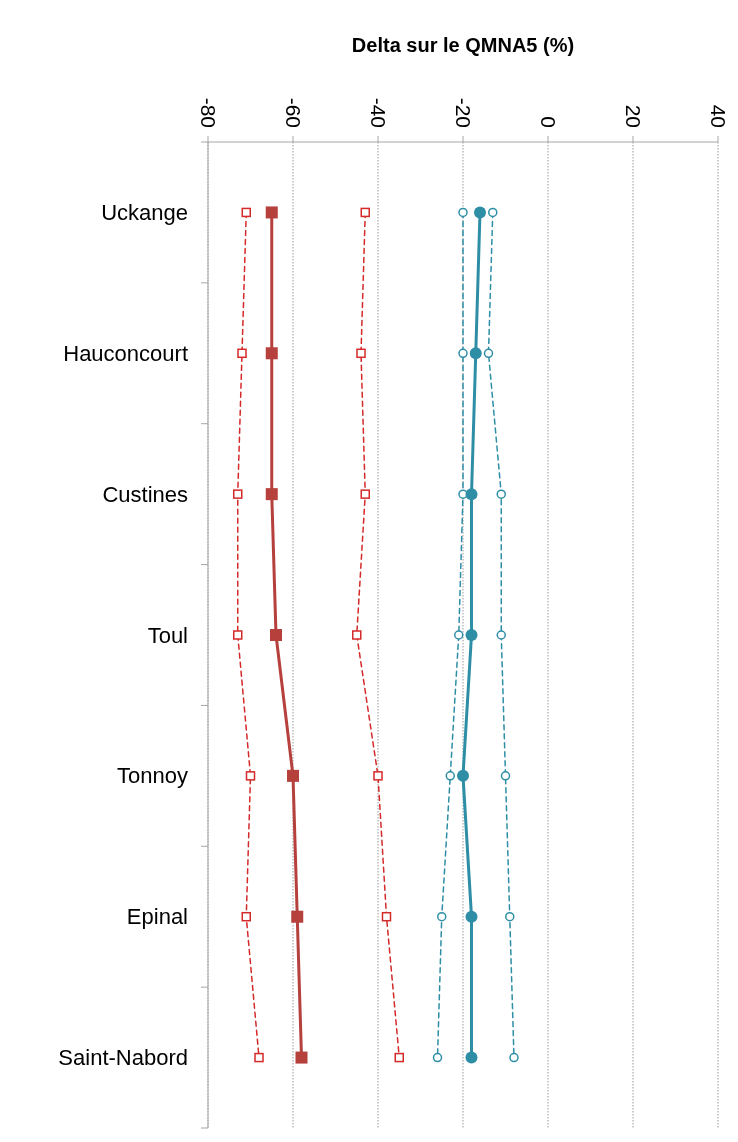  Describe the element at coordinates (125, 353) in the screenshot. I see `y-tick-label: Hauconcourt` at that location.